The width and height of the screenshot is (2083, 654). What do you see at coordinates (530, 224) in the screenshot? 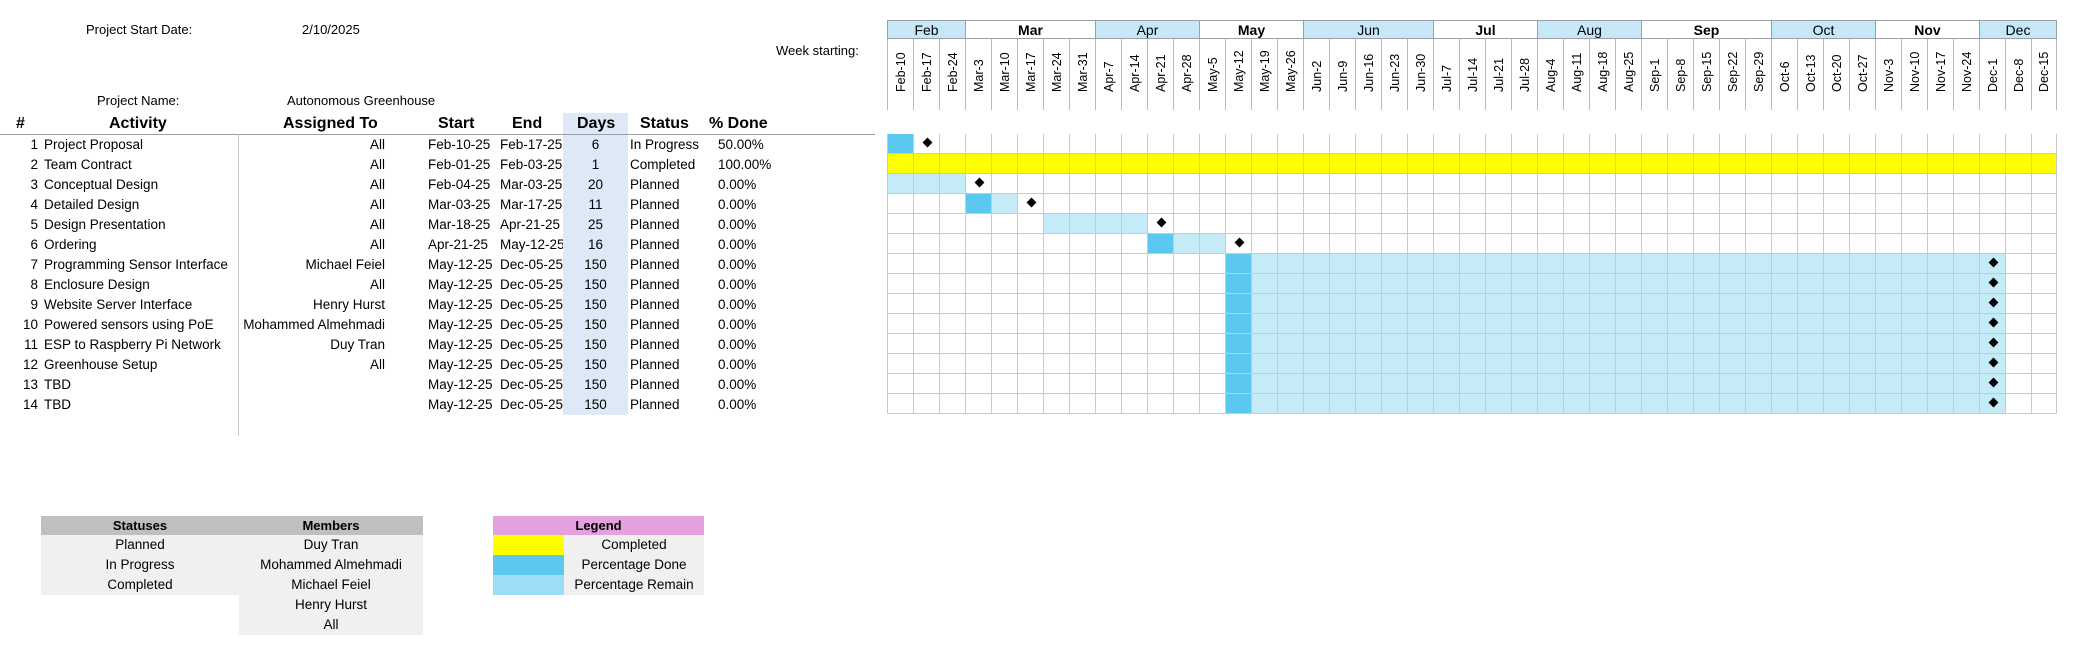
I see `task-end: Apr-21-25` at bounding box center [530, 224].